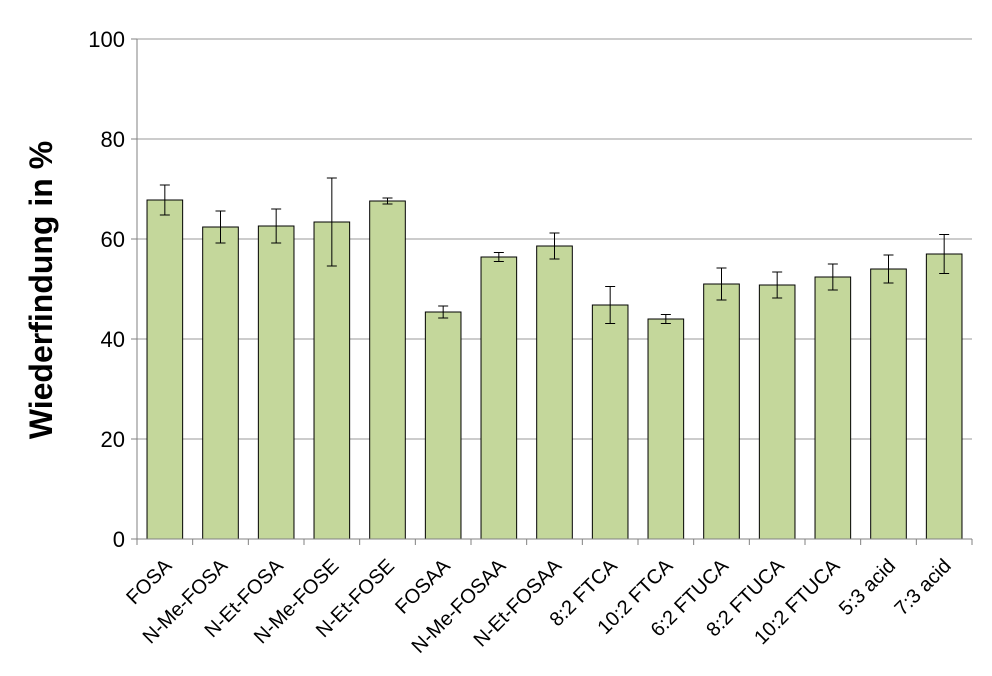 The height and width of the screenshot is (676, 992). I want to click on x-tick-label: 7:3 acid, so click(923, 587).